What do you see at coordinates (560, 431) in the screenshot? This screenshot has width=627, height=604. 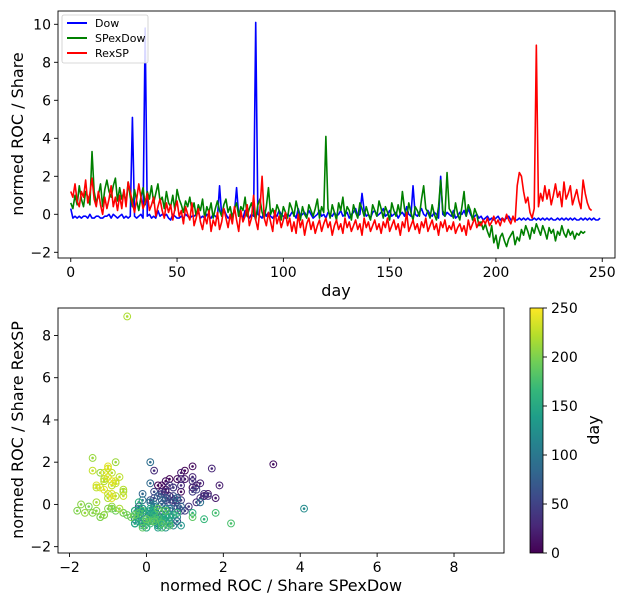 I see `colorbar-ticks: 0 50 100 150 200 250` at bounding box center [560, 431].